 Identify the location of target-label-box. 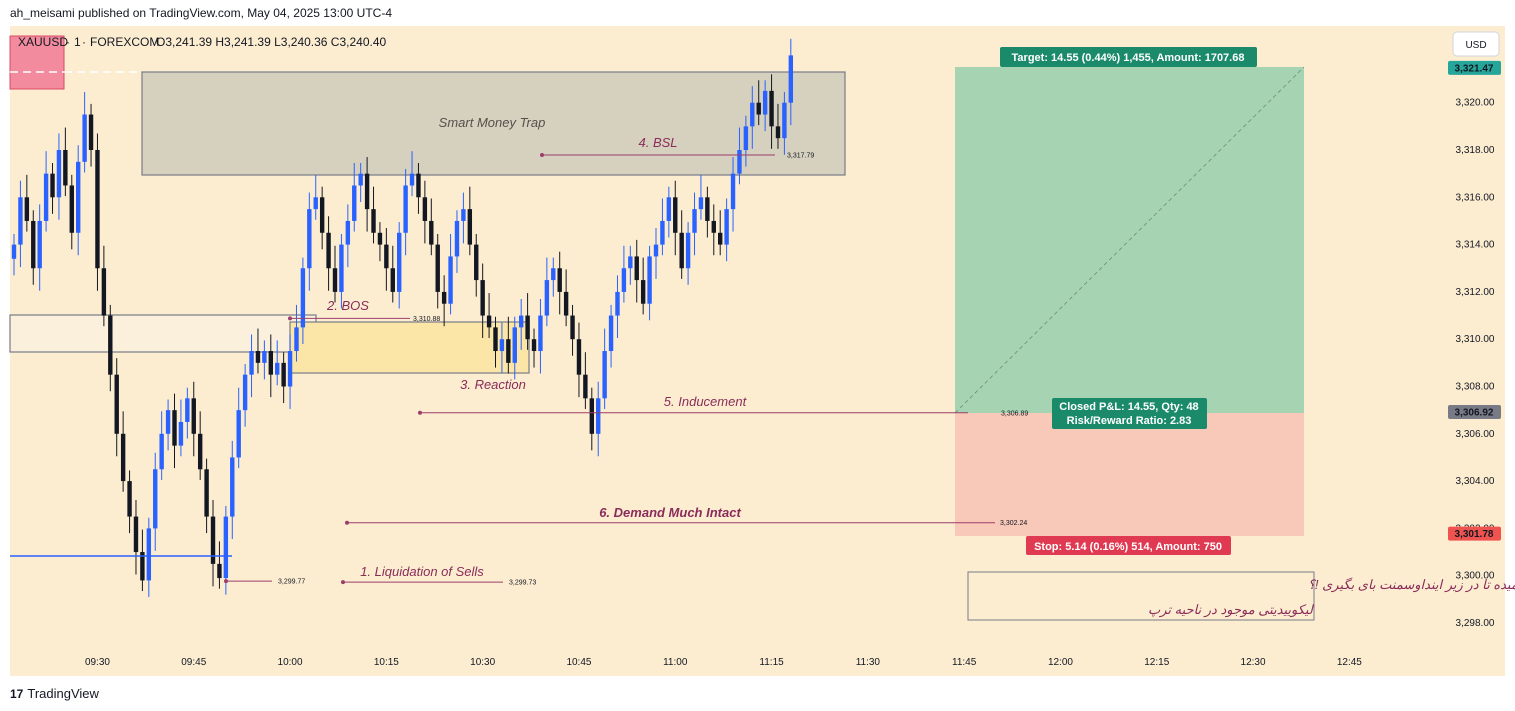
(1128, 57).